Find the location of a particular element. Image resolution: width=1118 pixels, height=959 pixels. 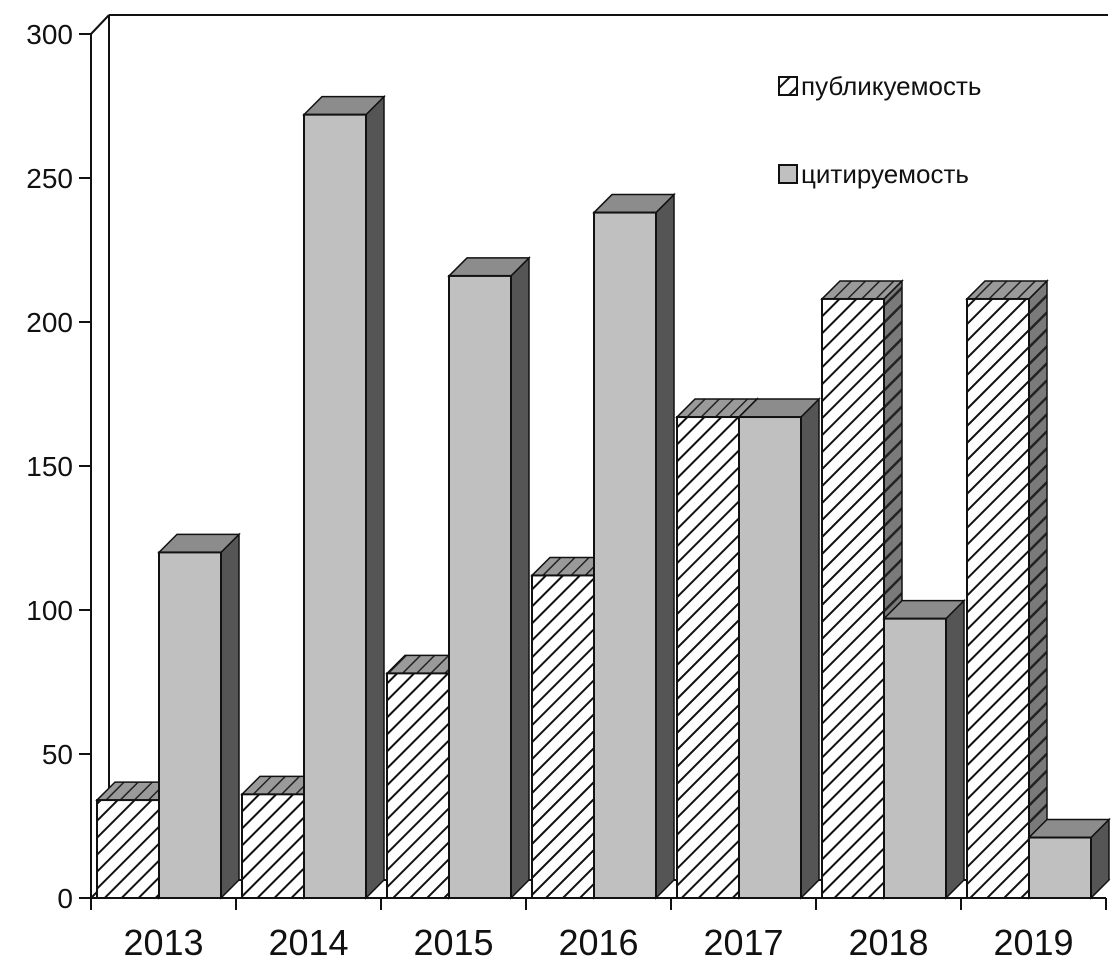

bar-citation-2019 is located at coordinates (1069, 858).